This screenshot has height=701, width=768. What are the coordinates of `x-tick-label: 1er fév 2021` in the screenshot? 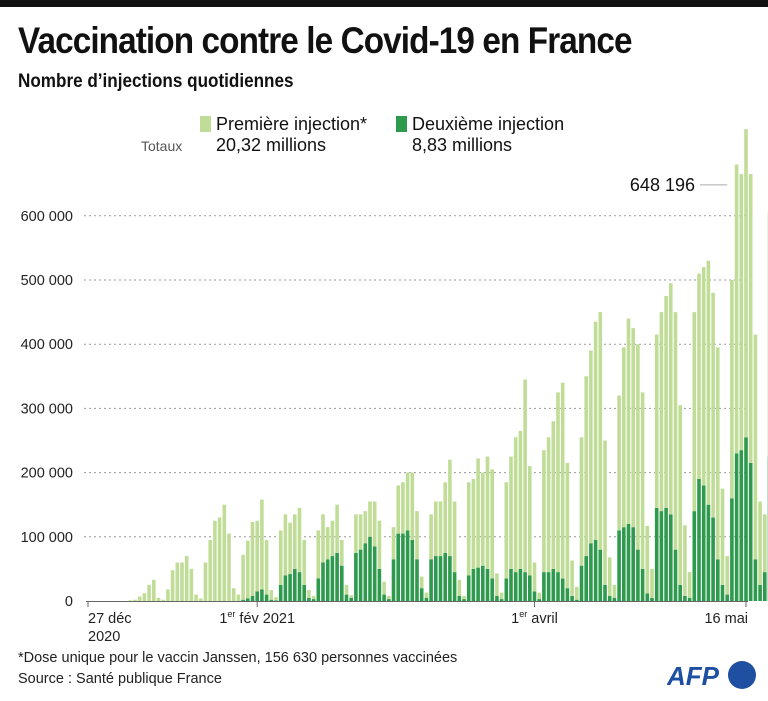 It's located at (257, 618).